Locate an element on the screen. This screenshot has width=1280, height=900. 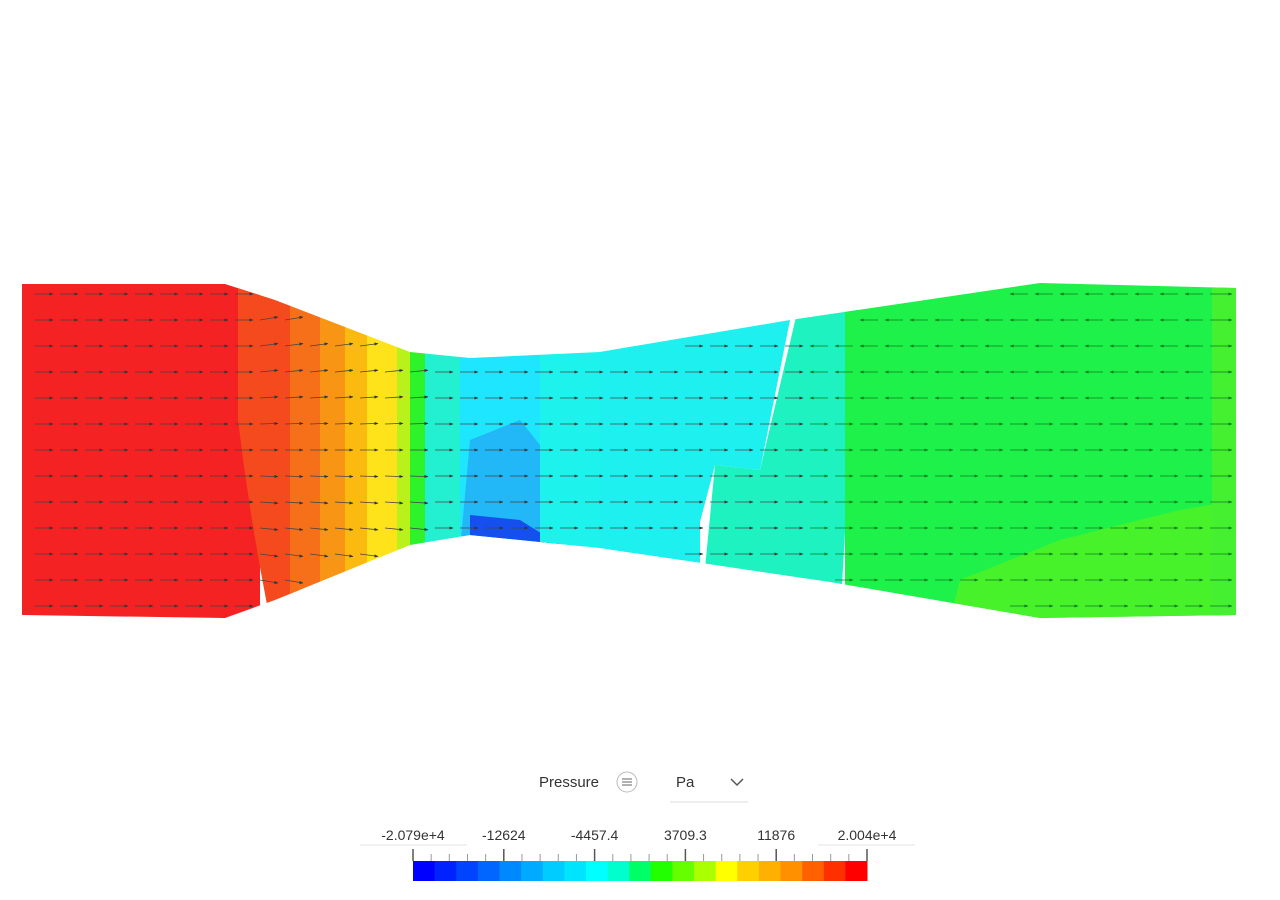
legend-title: Pressure is located at coordinates (569, 782).